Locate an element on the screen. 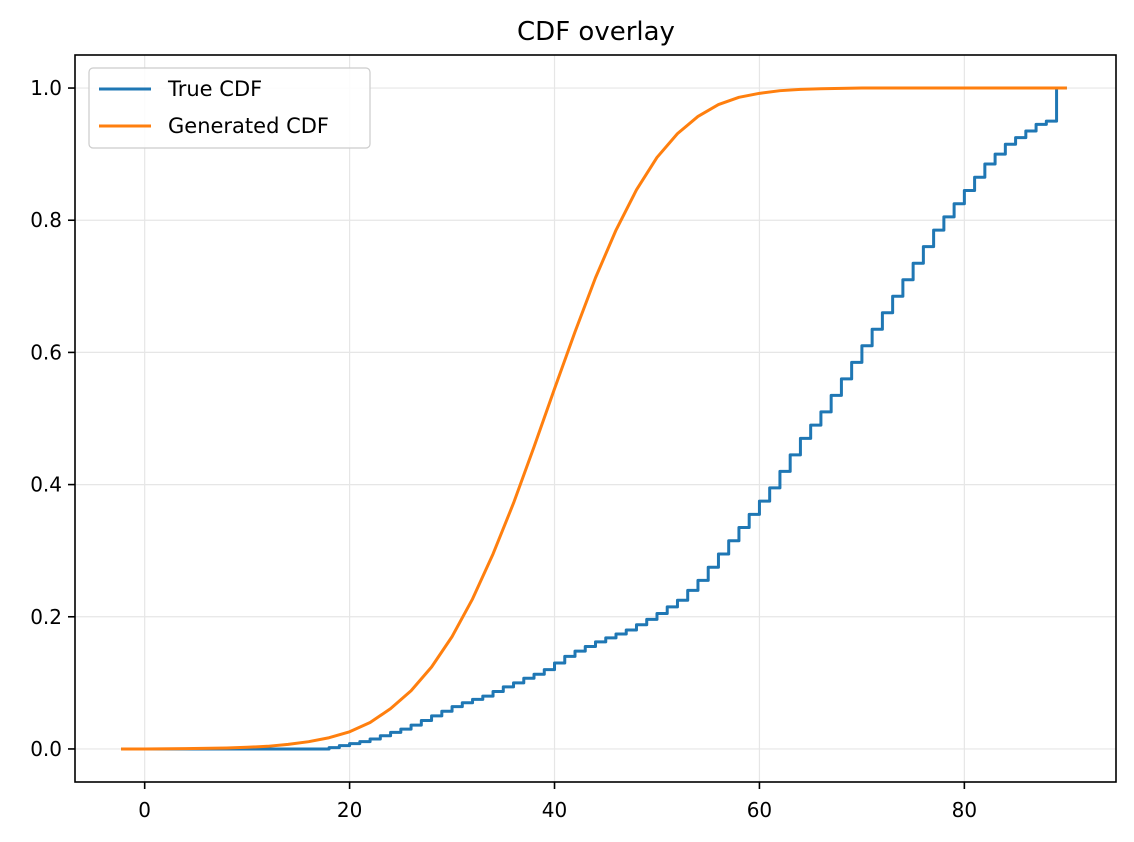 Image resolution: width=1134 pixels, height=842 pixels. x-tick-label: 20 is located at coordinates (349, 810).